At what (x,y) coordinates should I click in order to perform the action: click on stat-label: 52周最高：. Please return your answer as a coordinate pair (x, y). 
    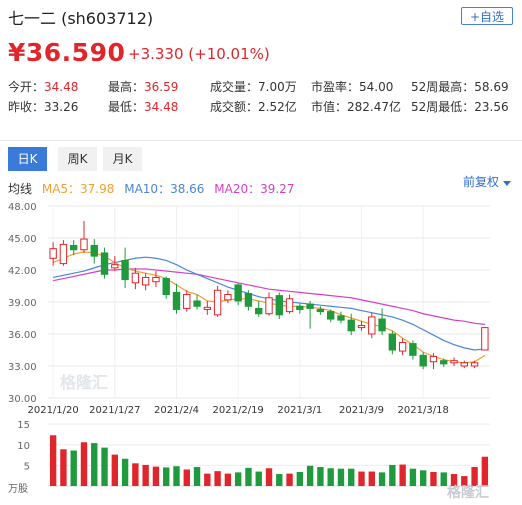
    Looking at the image, I should click on (443, 87).